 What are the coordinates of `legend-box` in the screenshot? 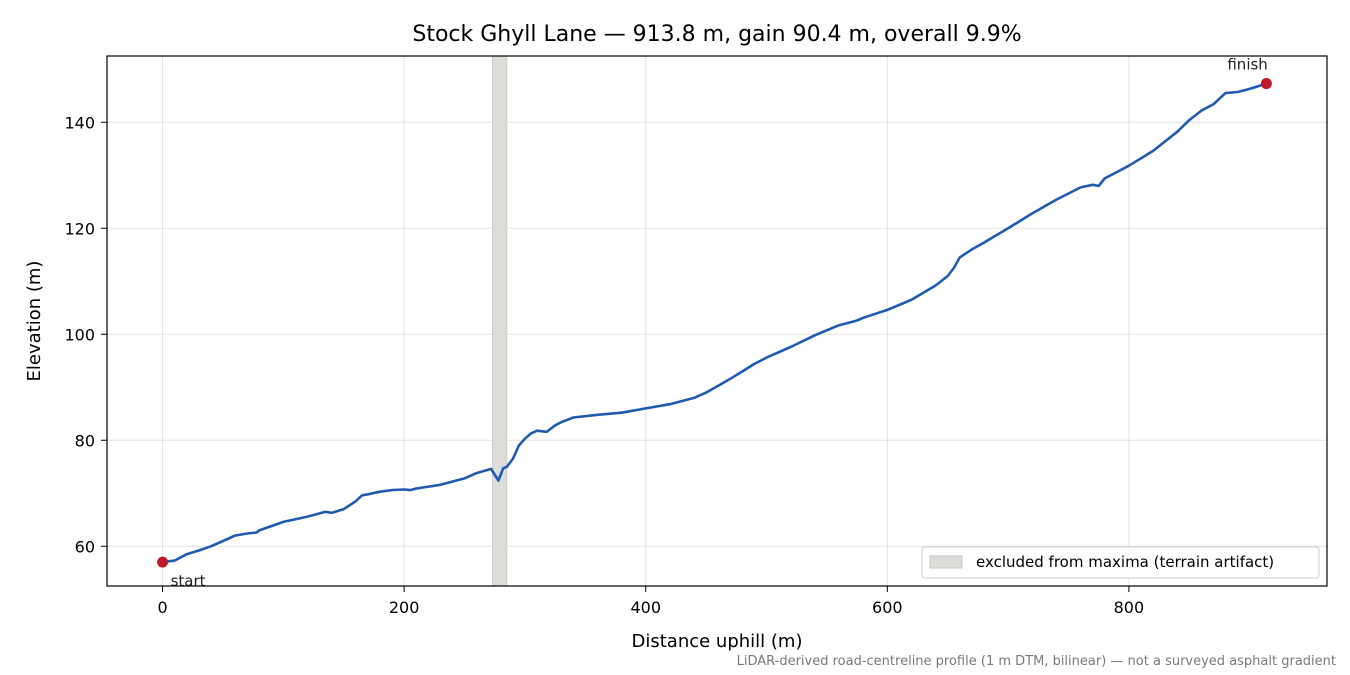 It's located at (1120, 562).